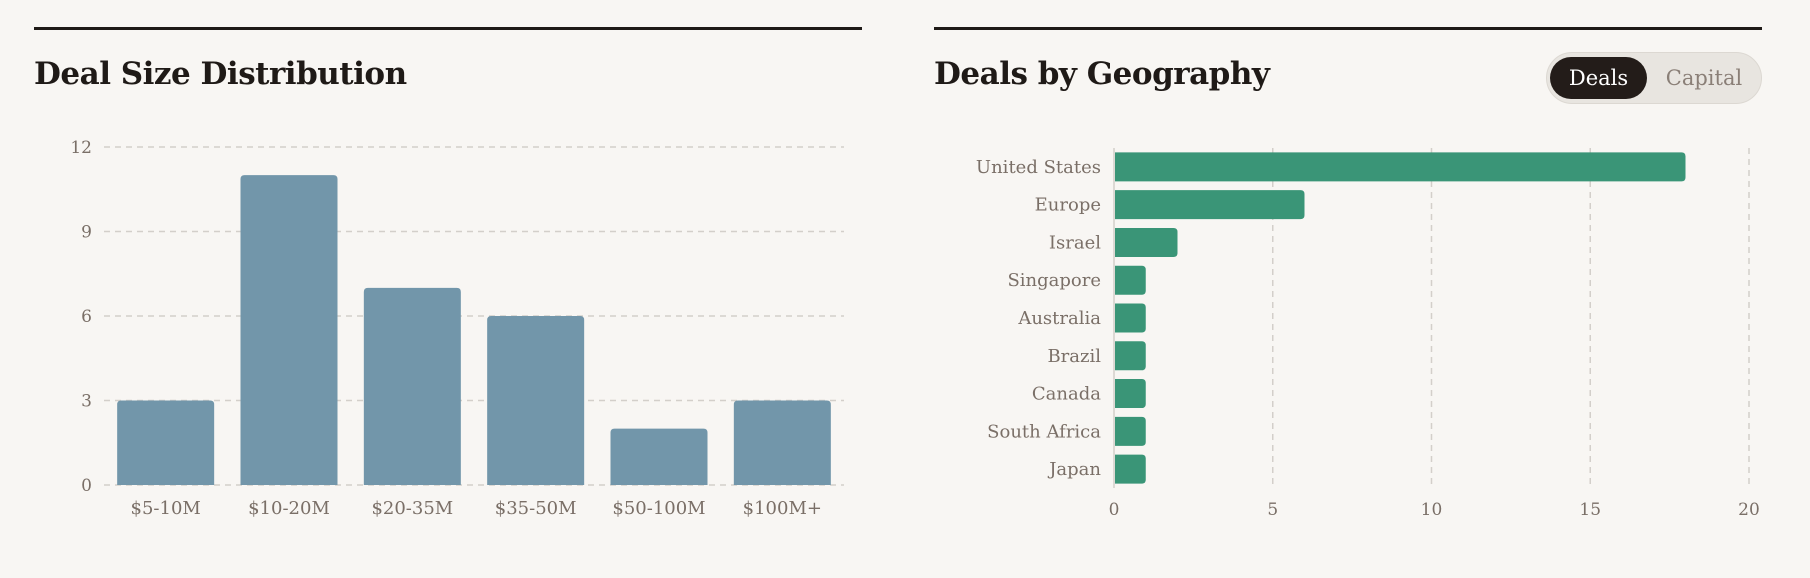 This screenshot has width=1810, height=578. I want to click on y-tick-label: Brazil, so click(1074, 356).